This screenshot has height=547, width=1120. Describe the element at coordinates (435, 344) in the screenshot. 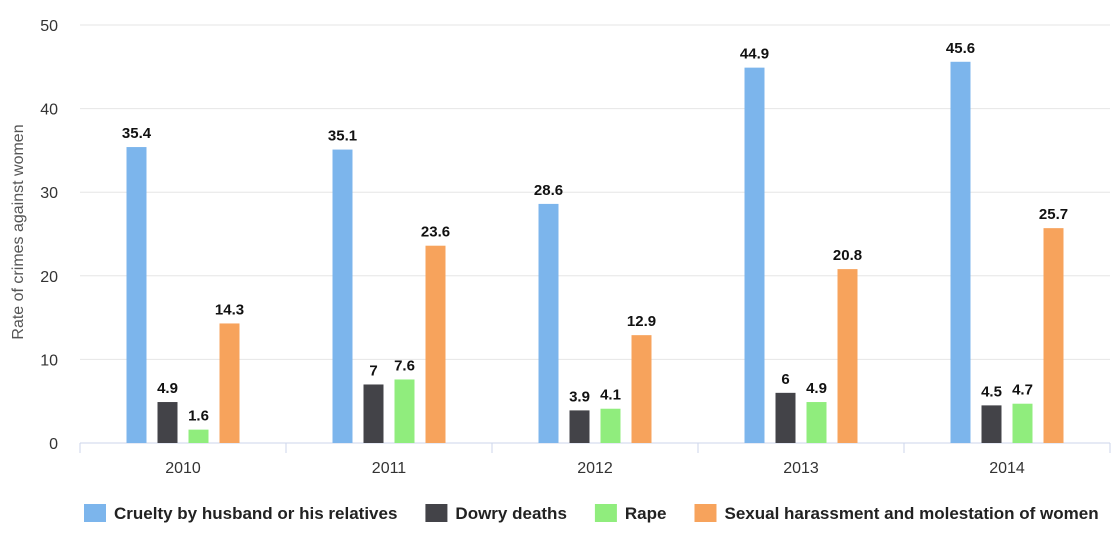

I see `bar-sexual-harassment-and-molestation-of-women-2011` at that location.